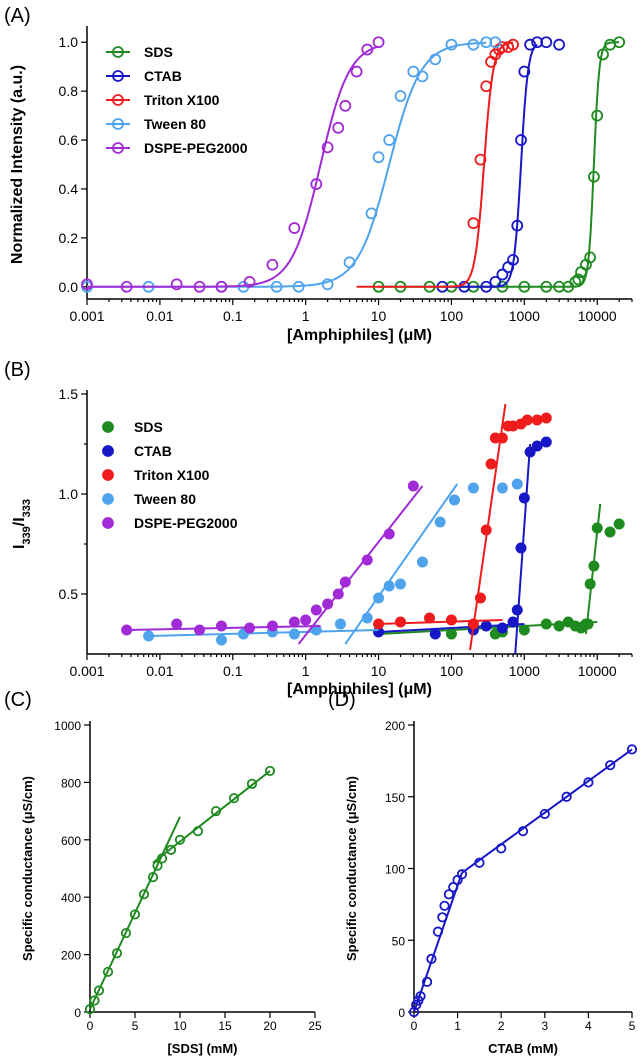 The width and height of the screenshot is (644, 1059). I want to click on y-tick-label: 0.0, so click(69, 287).